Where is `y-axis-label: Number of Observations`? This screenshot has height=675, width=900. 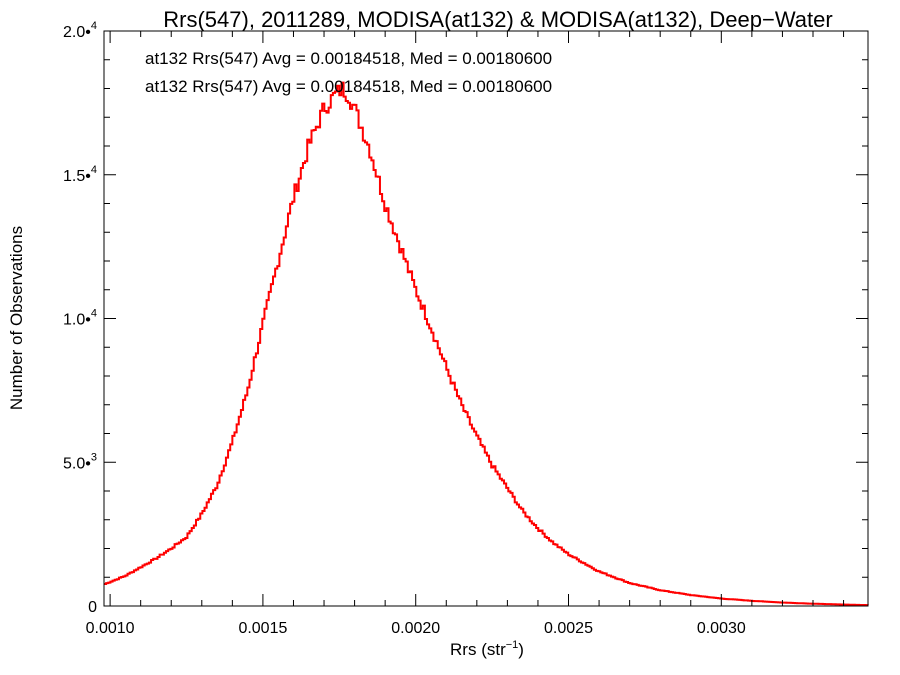
y-axis-label: Number of Observations is located at coordinates (16, 318).